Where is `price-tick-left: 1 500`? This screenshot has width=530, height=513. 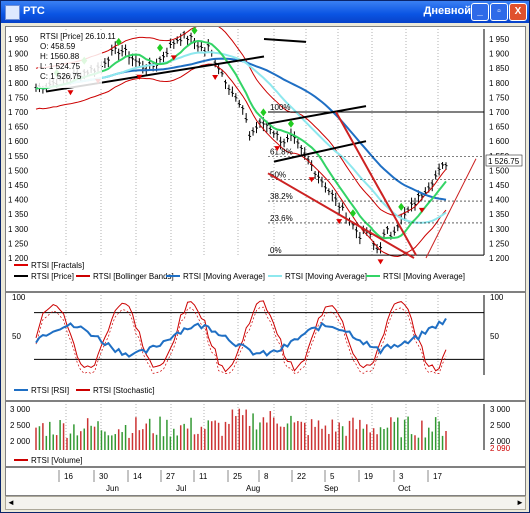 price-tick-left: 1 500 is located at coordinates (18, 170).